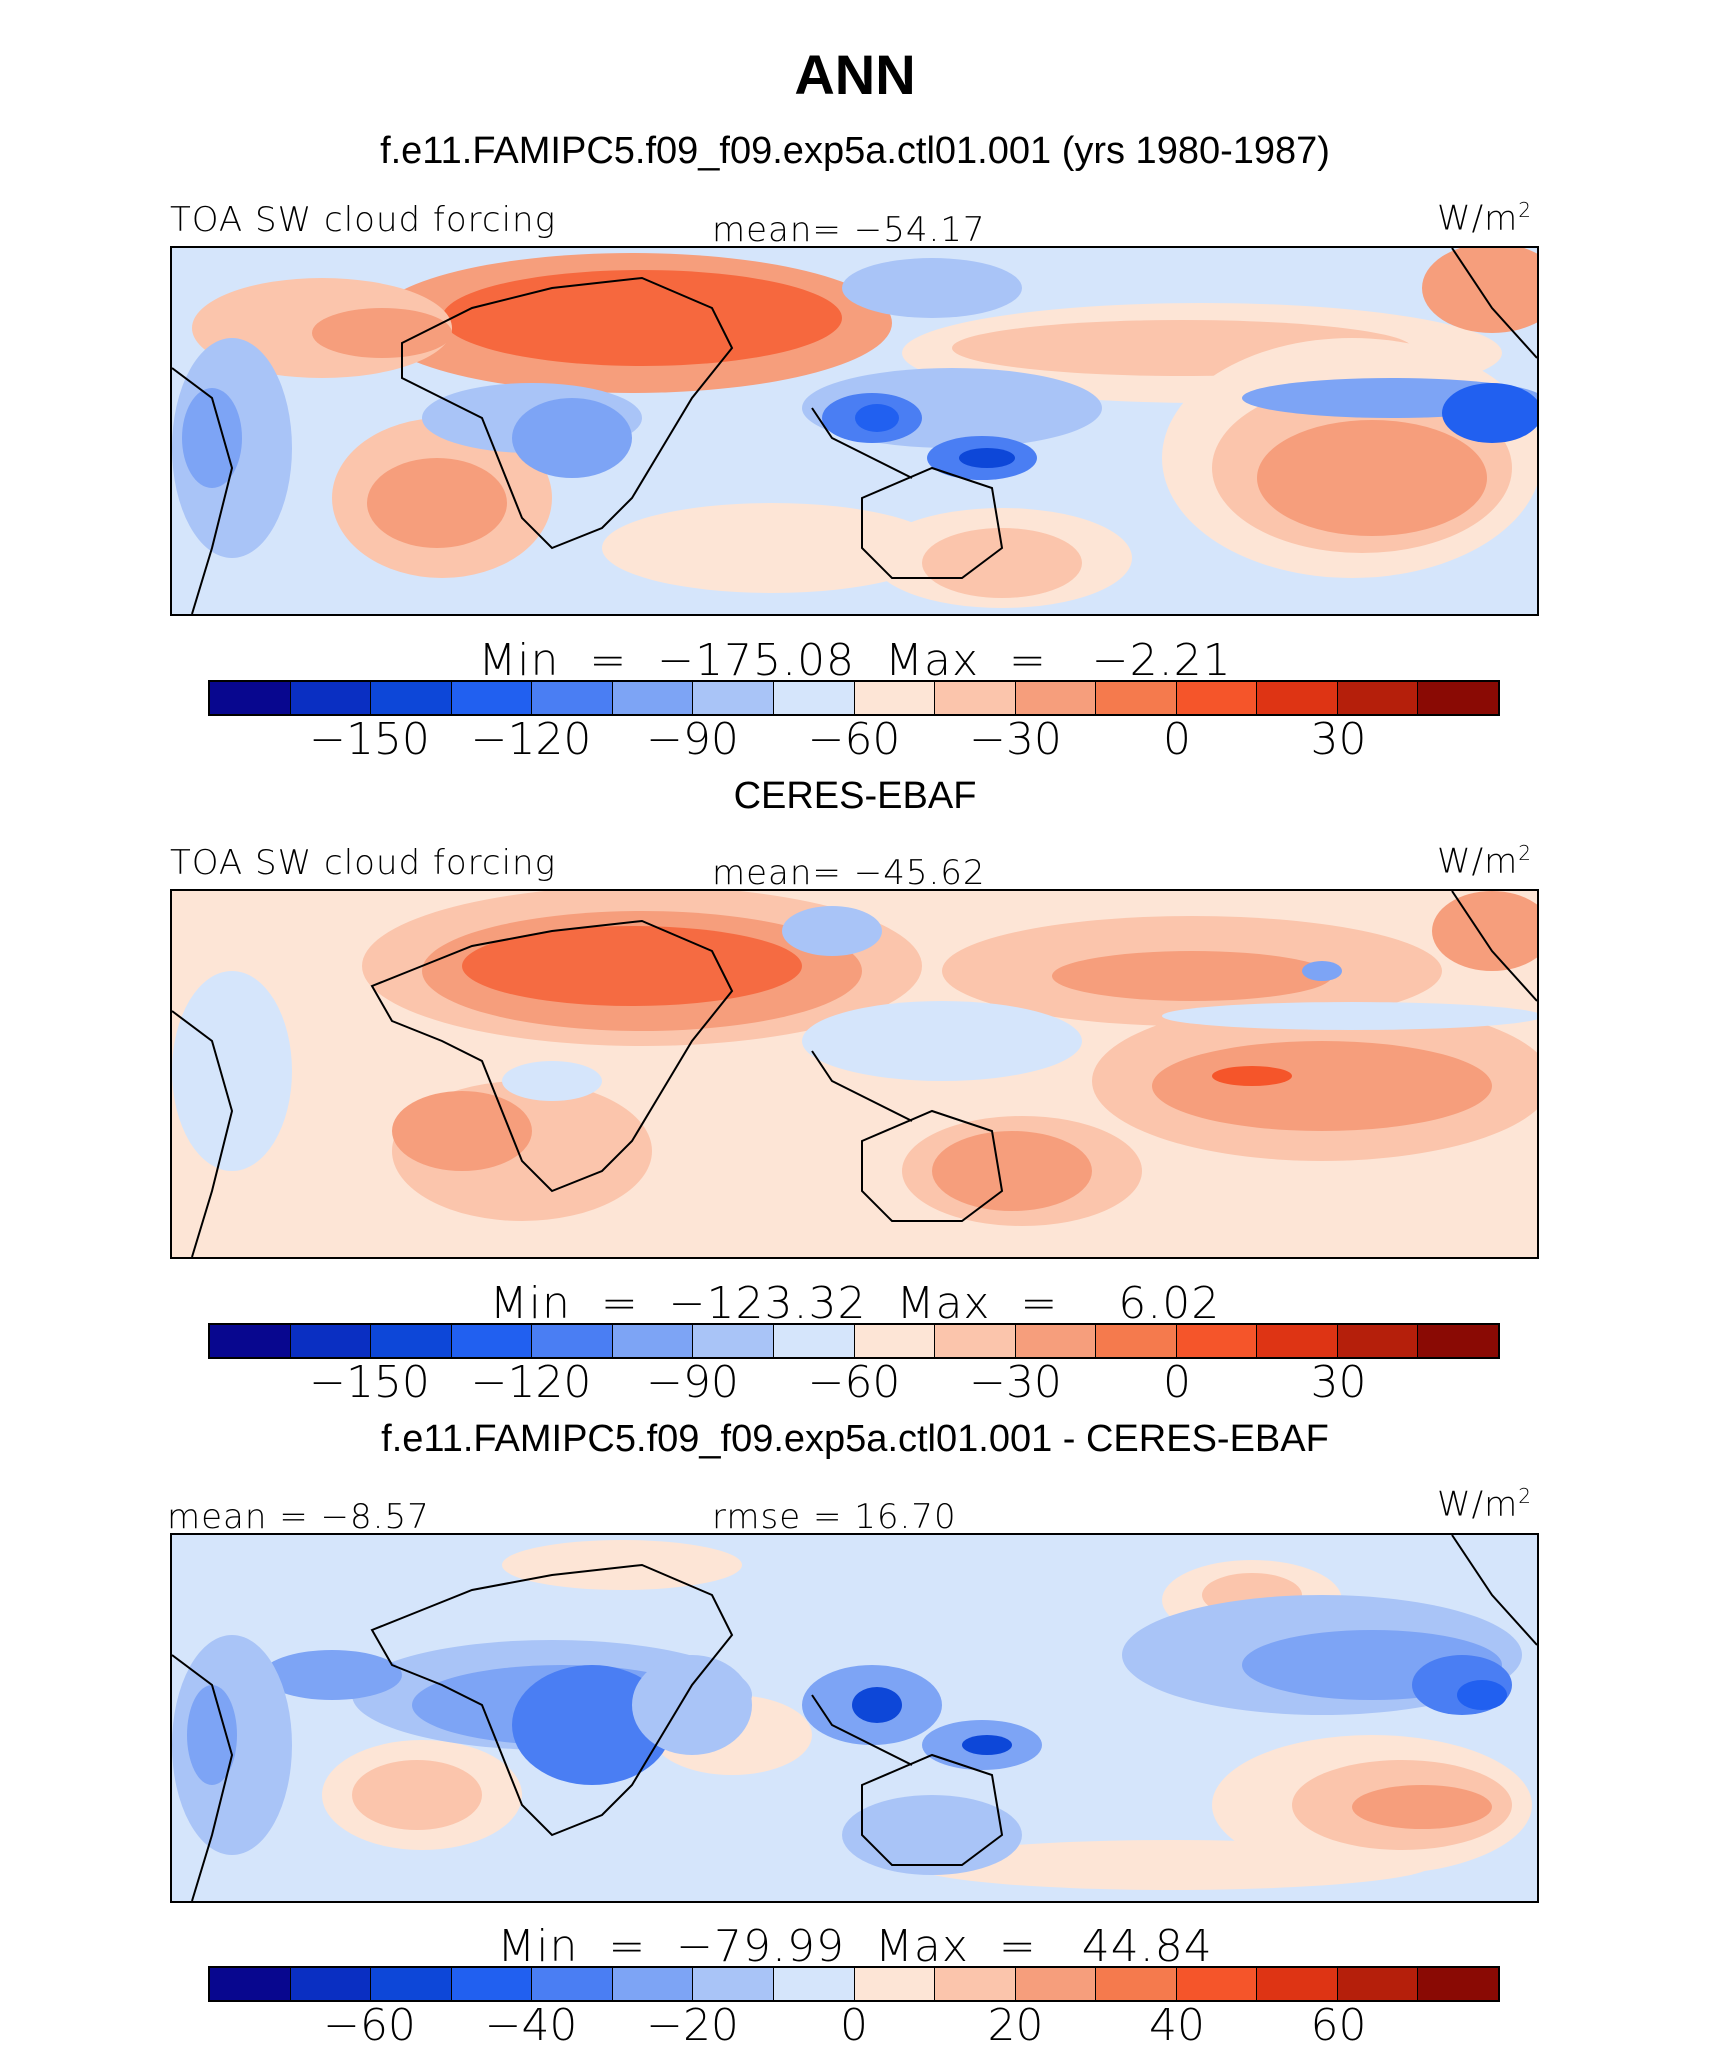 The width and height of the screenshot is (1710, 2051). I want to click on min-max-label: Min = −175.08 Max = −2.21, so click(855, 660).